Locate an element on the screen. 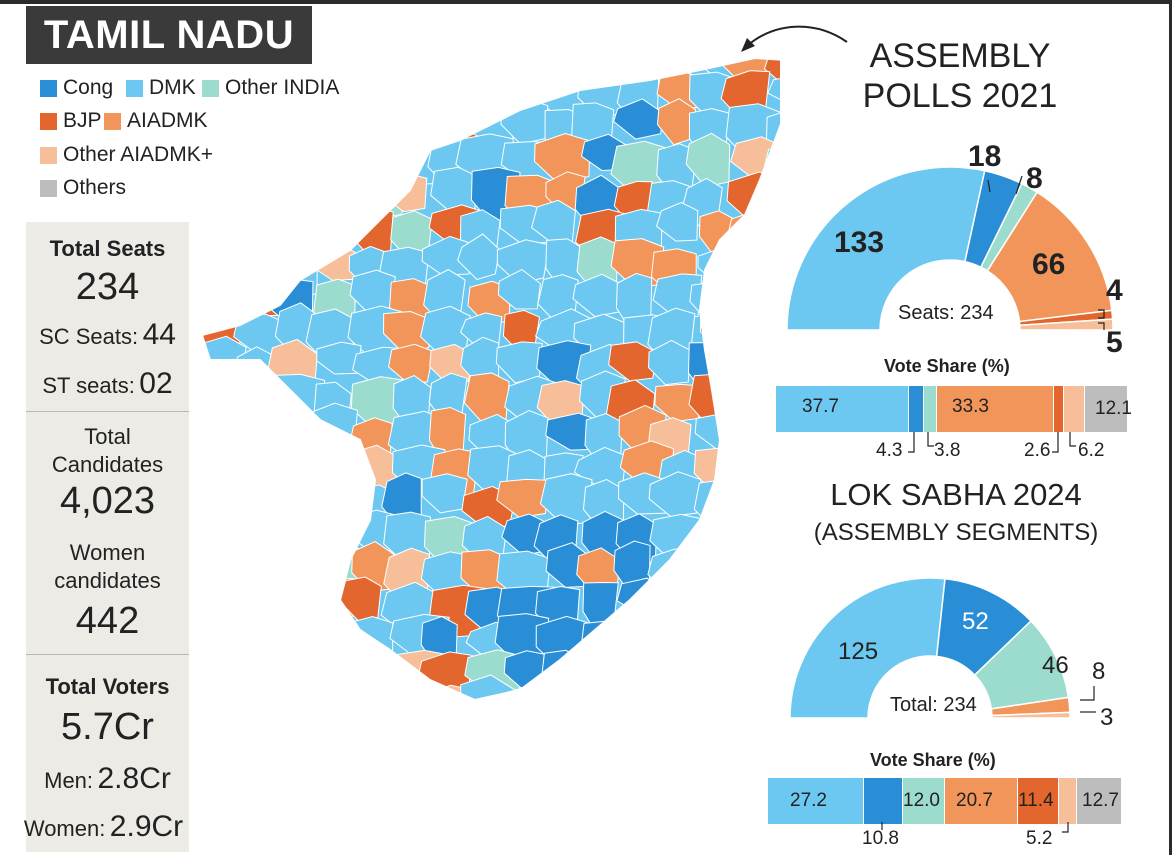 This screenshot has height=855, width=1172. legend-item-dmk: DMK is located at coordinates (161, 88).